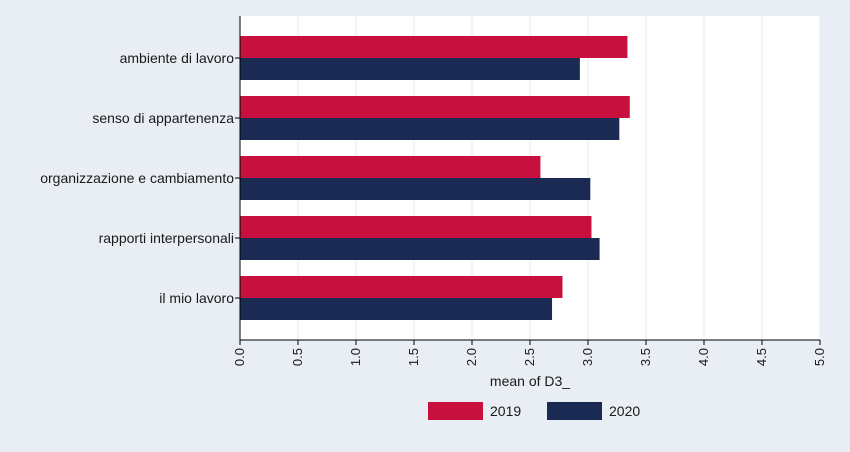 The width and height of the screenshot is (850, 452). What do you see at coordinates (645, 357) in the screenshot?
I see `x-tick-label: 3.5` at bounding box center [645, 357].